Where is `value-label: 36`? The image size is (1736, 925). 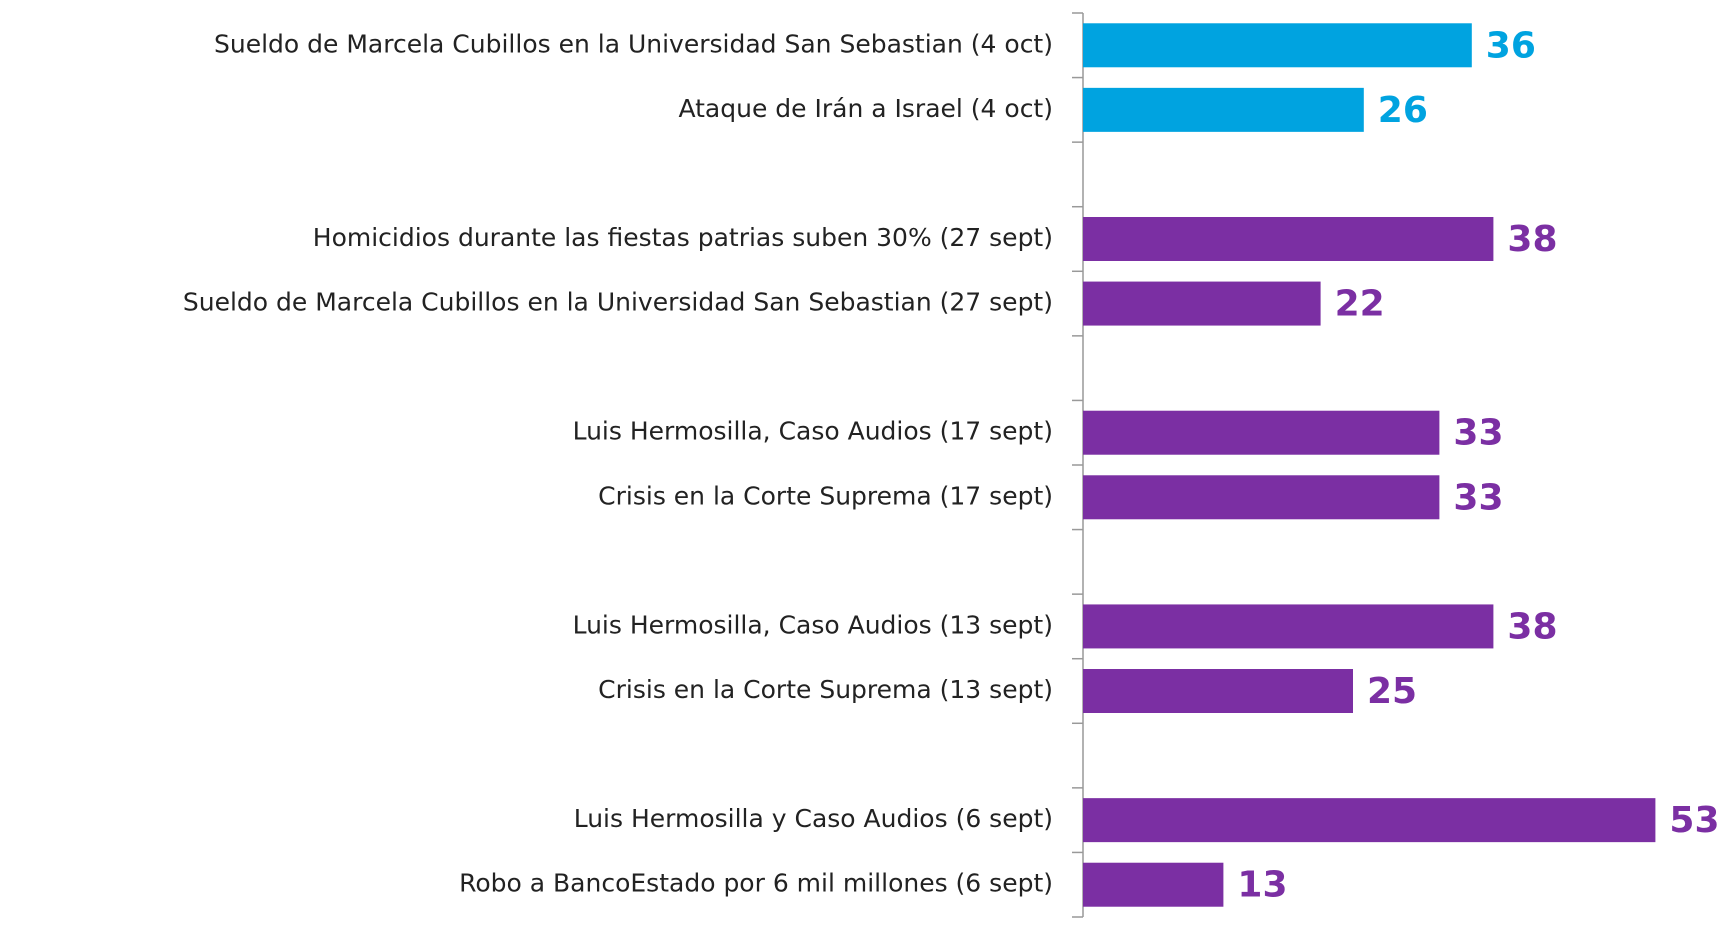 value-label: 36 is located at coordinates (1511, 45).